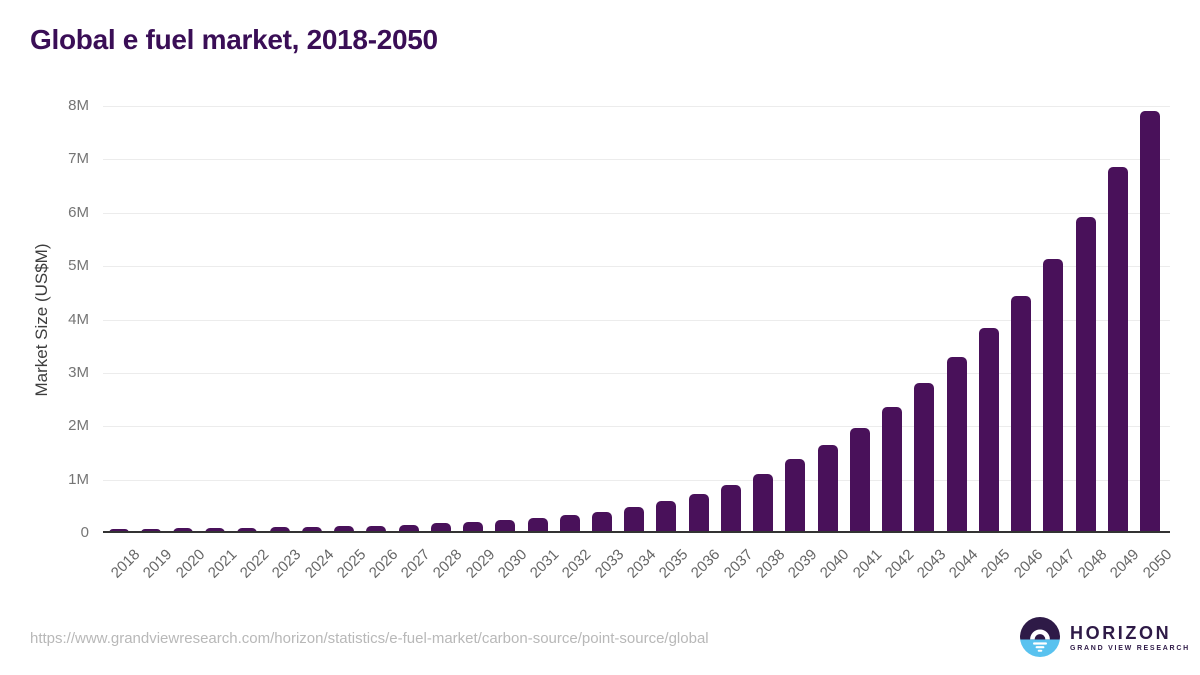  Describe the element at coordinates (835, 564) in the screenshot. I see `x-tick-2040: 2040` at that location.